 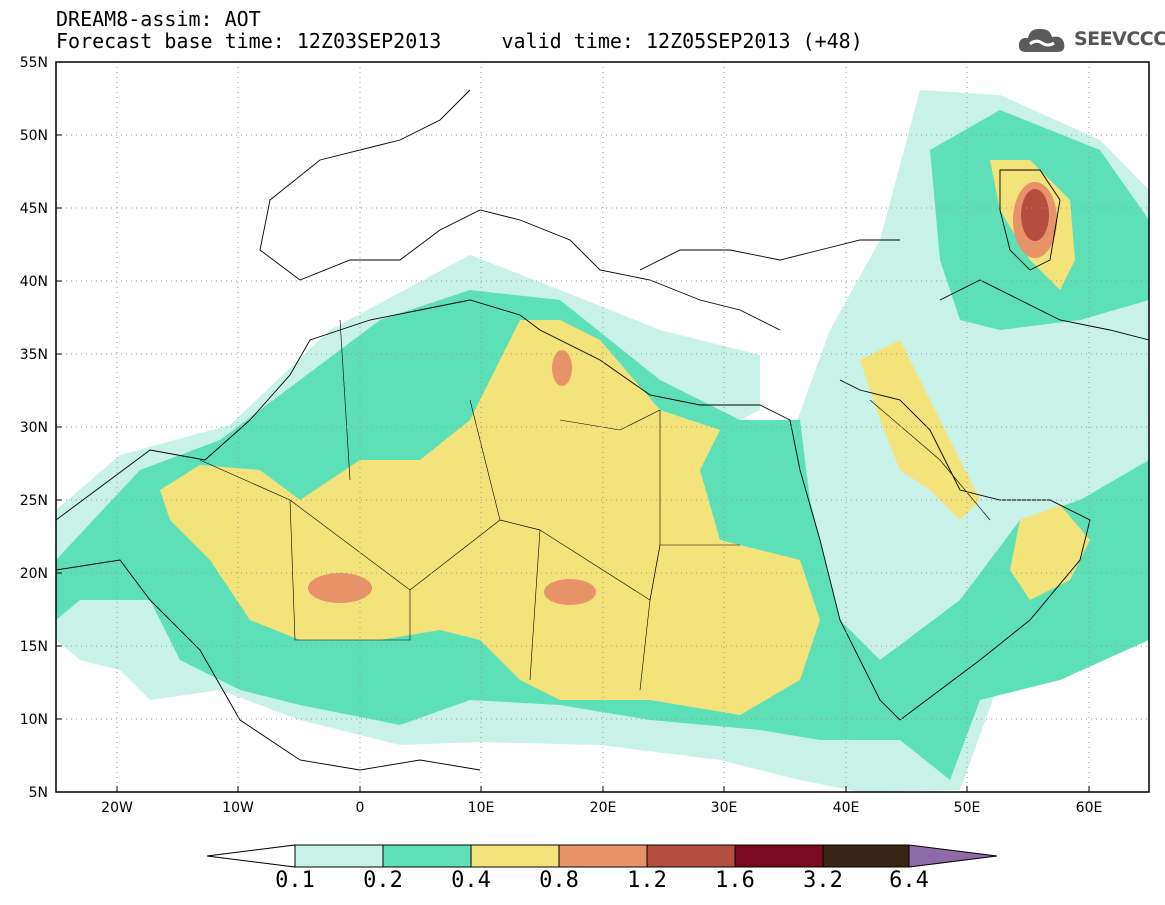 I want to click on colorbar, so click(x=602, y=856).